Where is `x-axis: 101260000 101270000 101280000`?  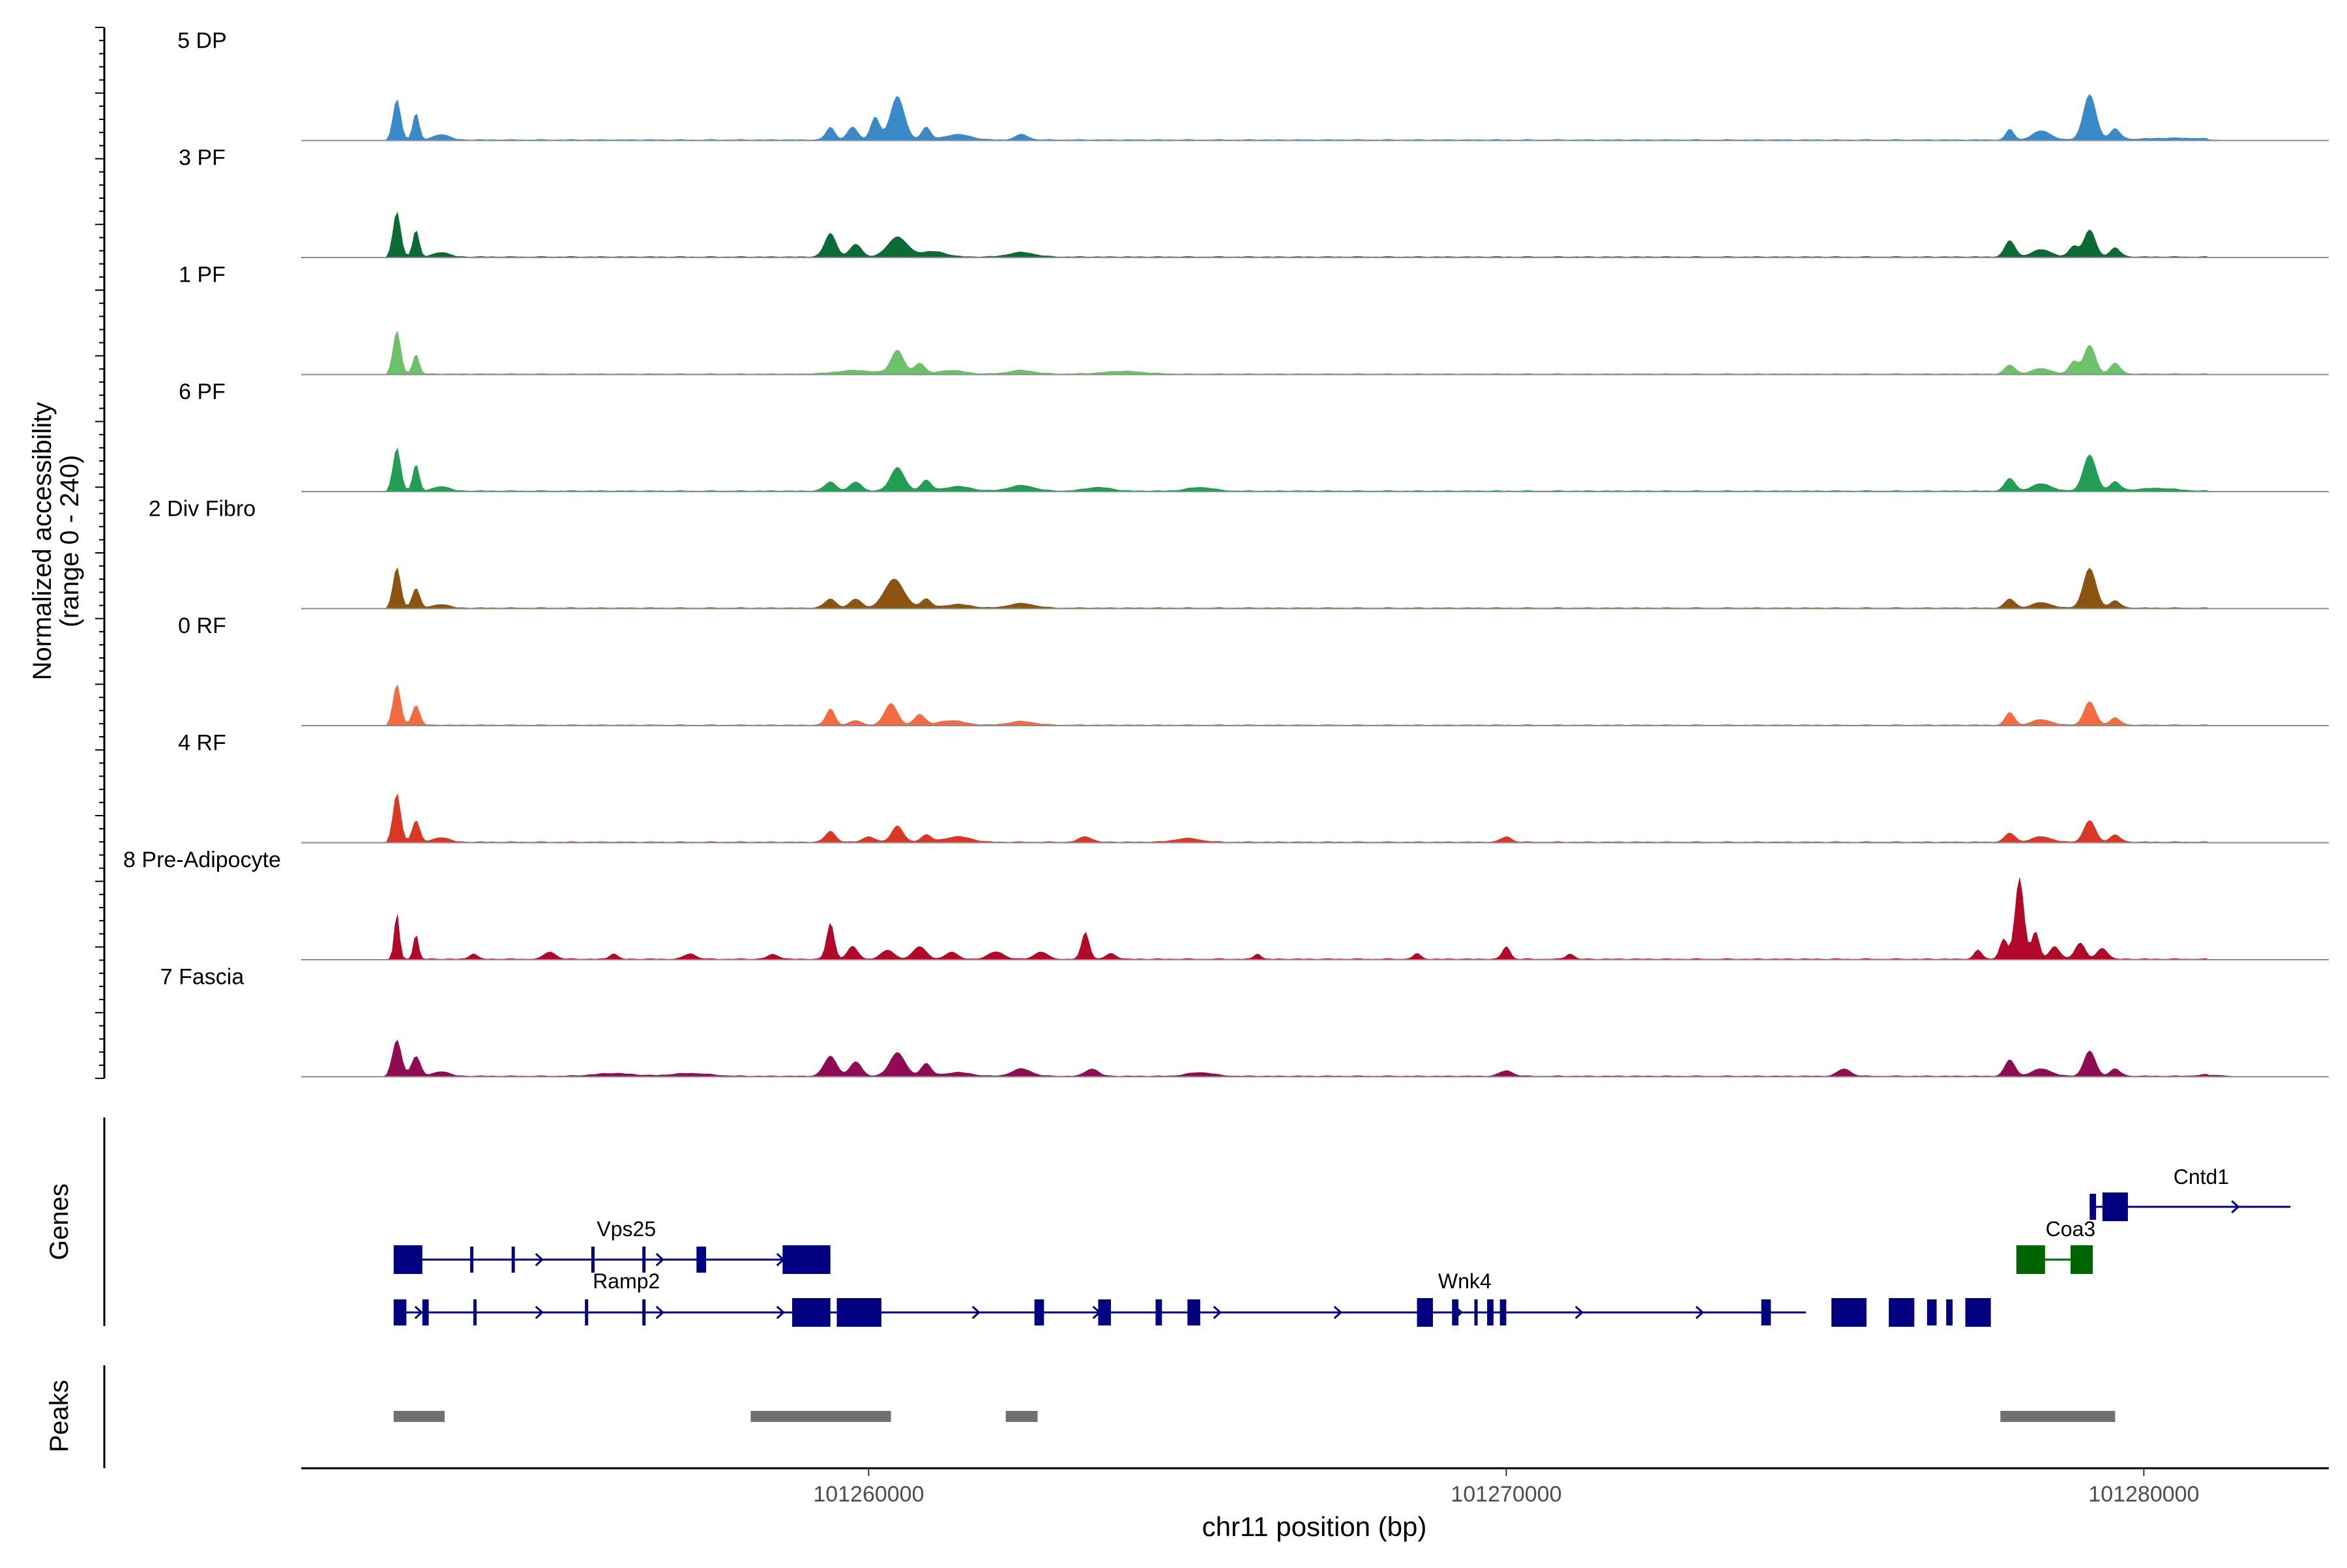
x-axis: 101260000 101270000 101280000 is located at coordinates (1315, 1487).